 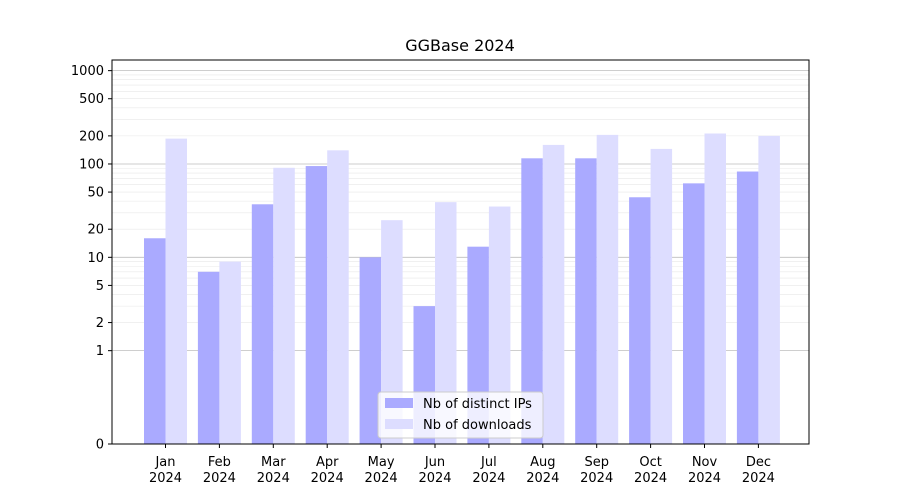 What do you see at coordinates (91, 164) in the screenshot?
I see `y-tick-label: 100` at bounding box center [91, 164].